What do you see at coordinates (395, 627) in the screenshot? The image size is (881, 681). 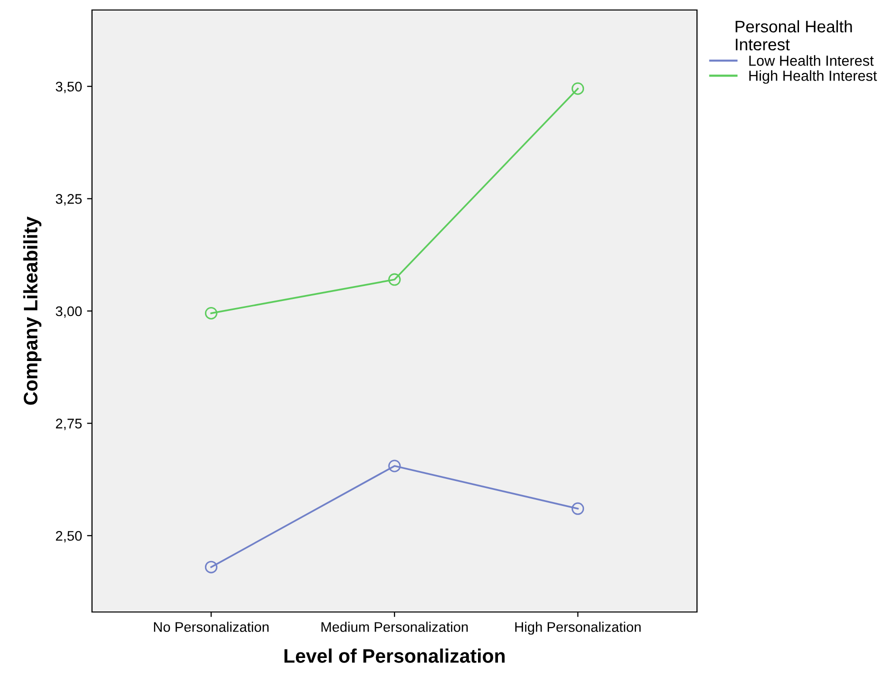 I see `x-tick-label: Medium Personalization` at bounding box center [395, 627].